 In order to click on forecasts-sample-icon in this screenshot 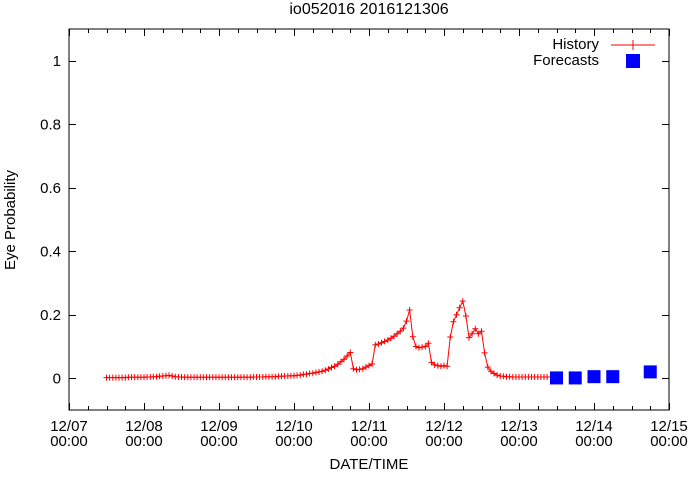, I will do `click(633, 61)`.